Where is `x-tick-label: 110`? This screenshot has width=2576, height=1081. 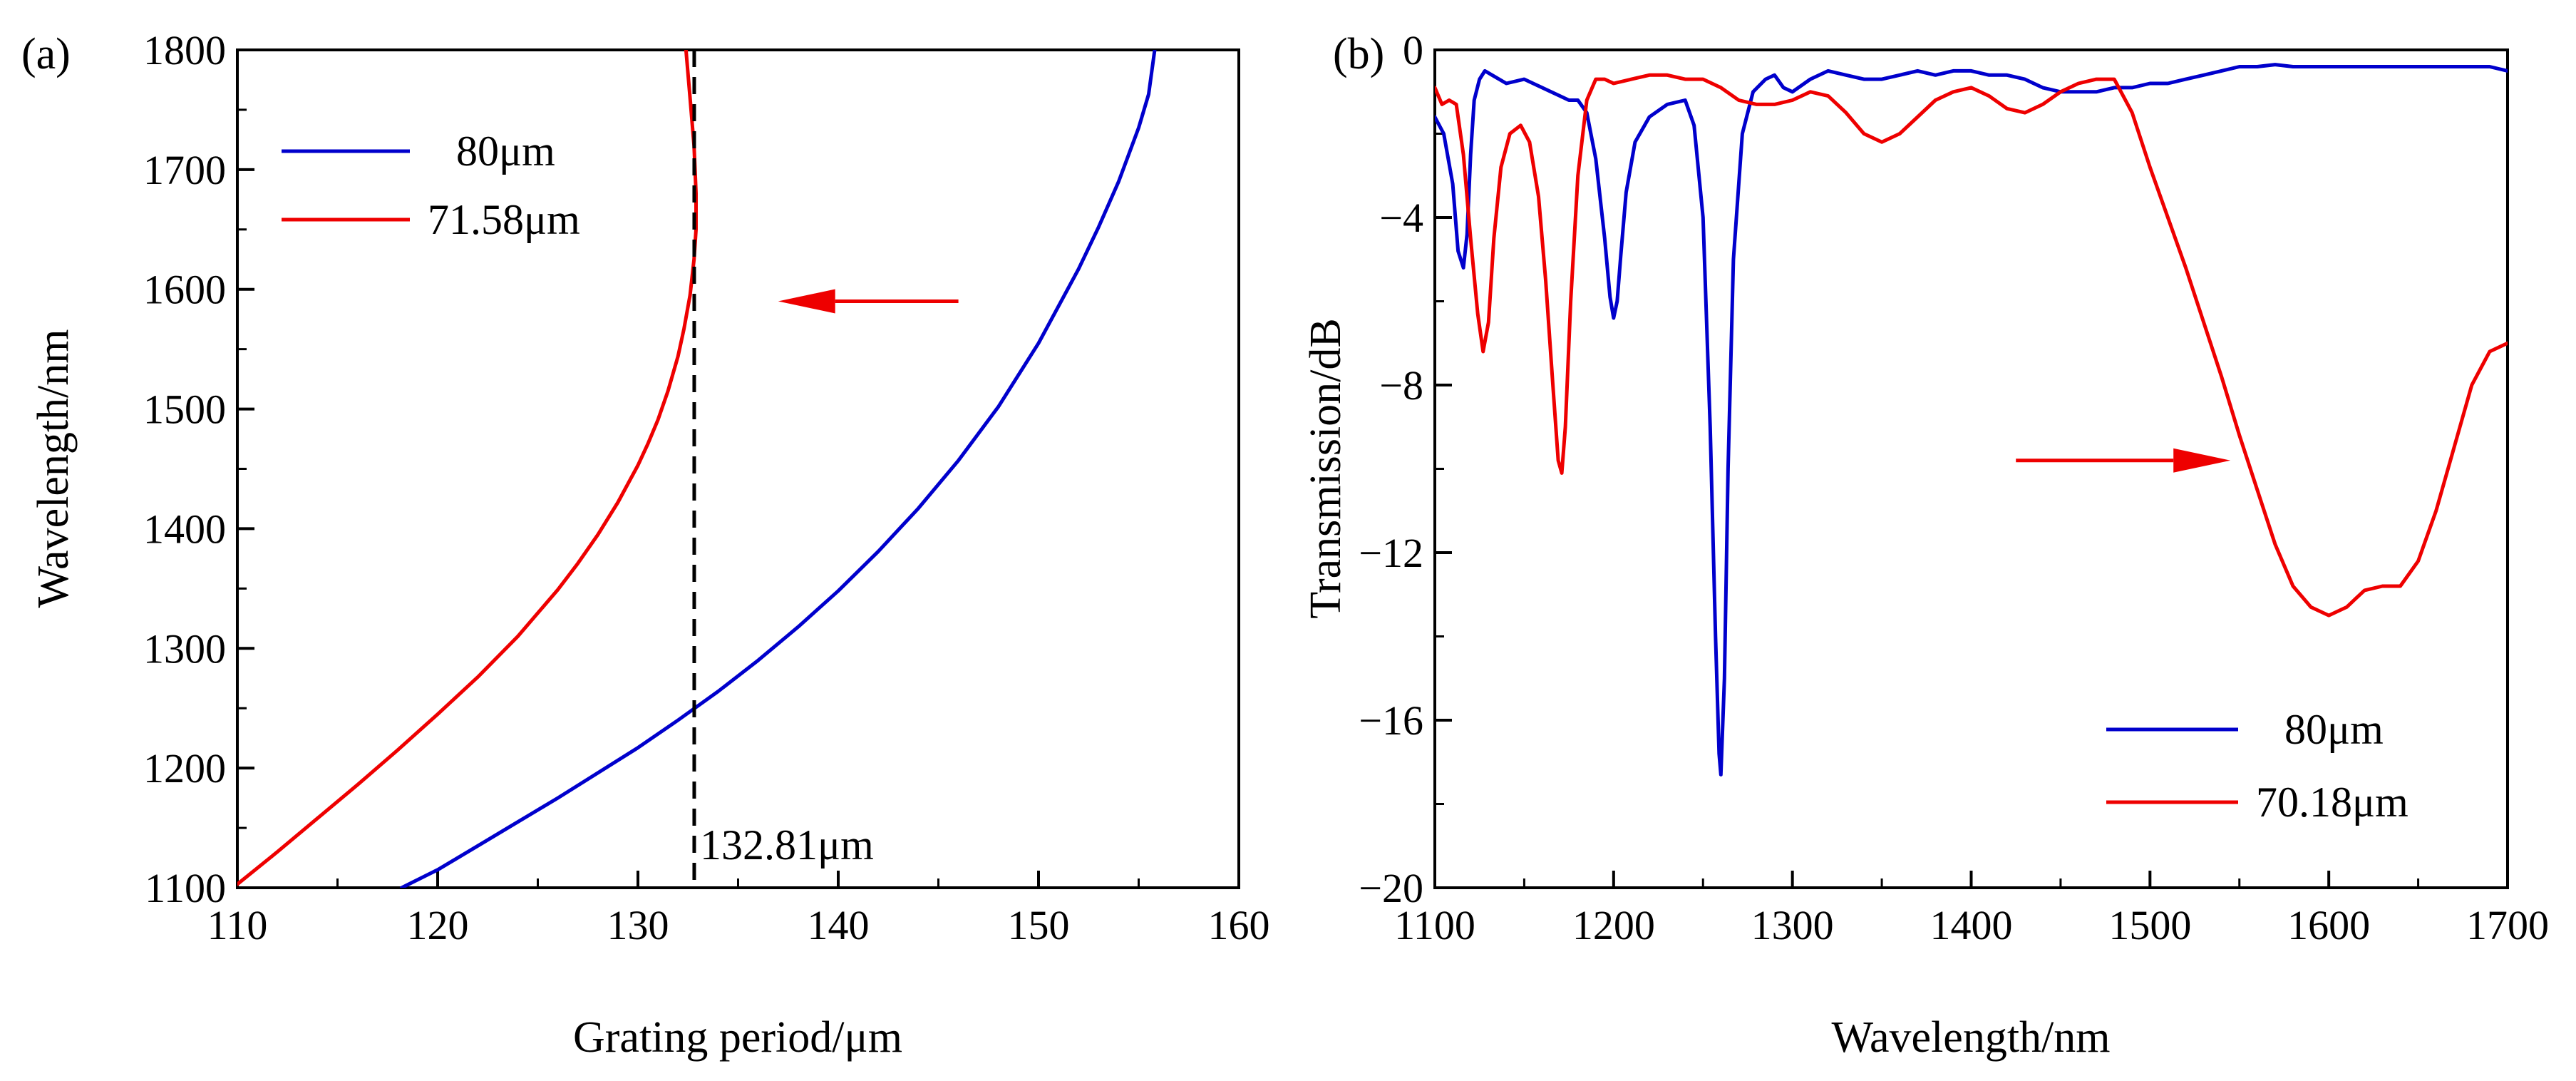 x-tick-label: 110 is located at coordinates (237, 925).